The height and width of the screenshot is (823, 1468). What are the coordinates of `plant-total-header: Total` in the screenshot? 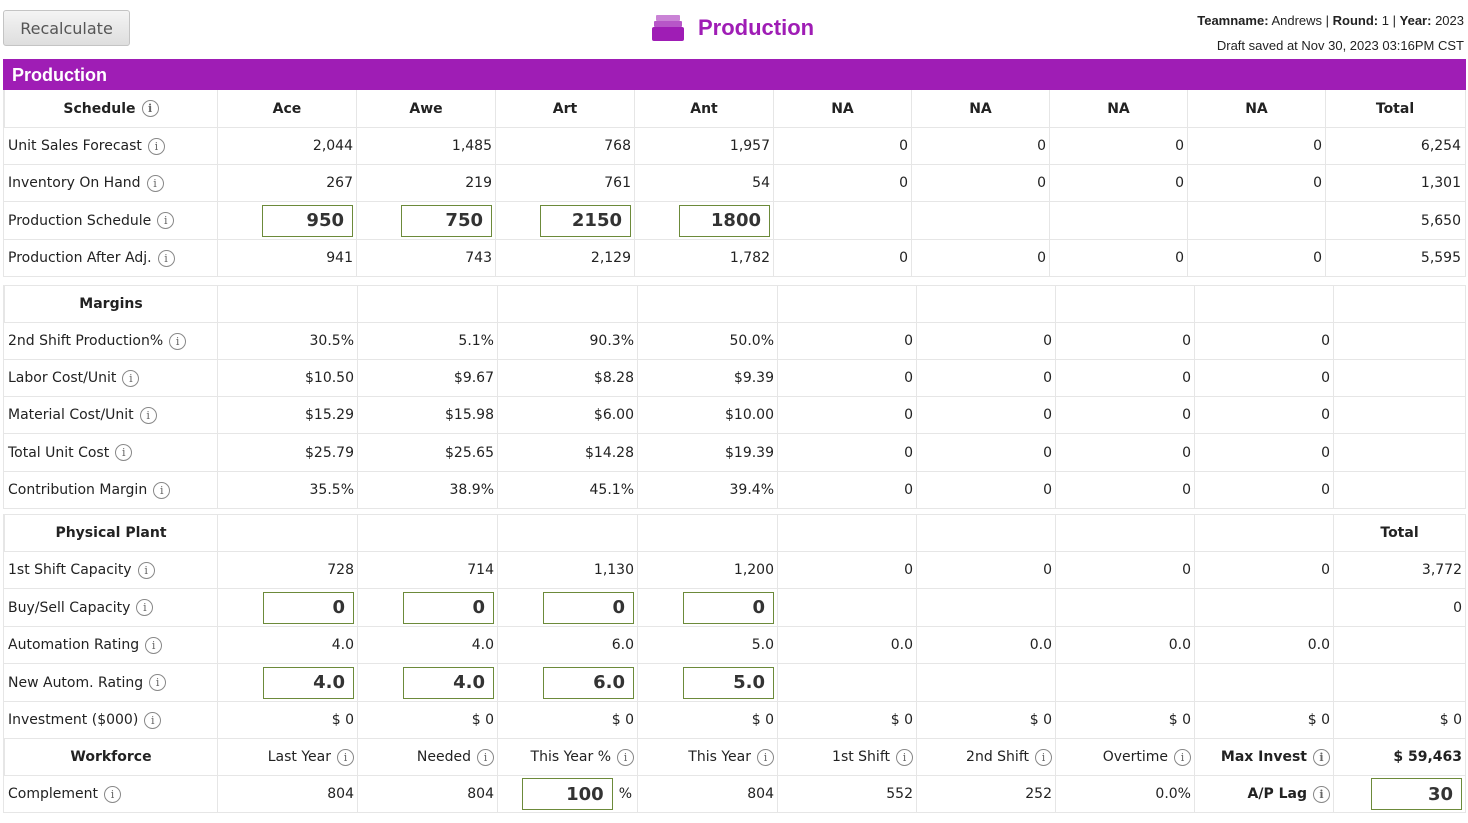 It's located at (1399, 533).